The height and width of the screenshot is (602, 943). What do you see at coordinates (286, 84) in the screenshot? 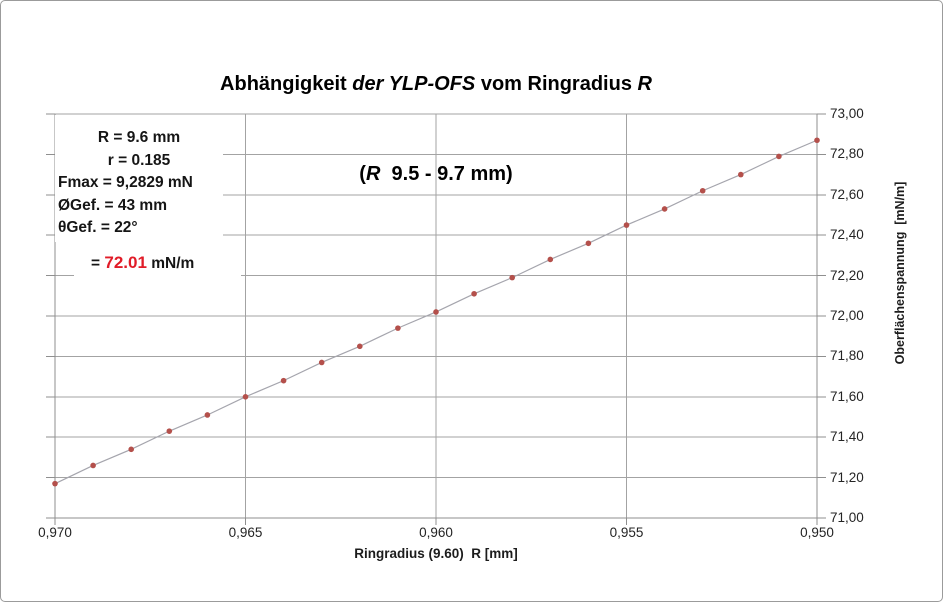
I see `title-text: Abhängigkeit` at bounding box center [286, 84].